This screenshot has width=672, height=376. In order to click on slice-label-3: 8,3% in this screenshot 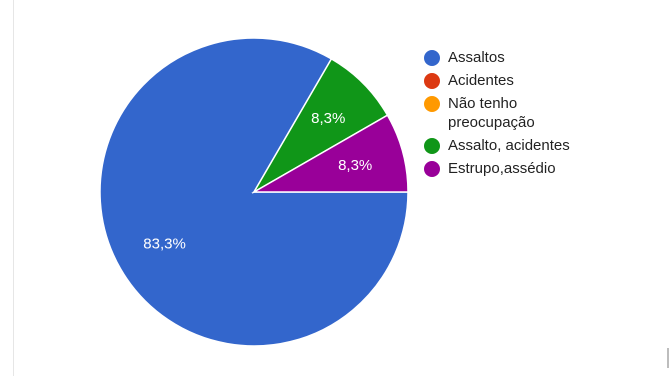, I will do `click(328, 118)`.